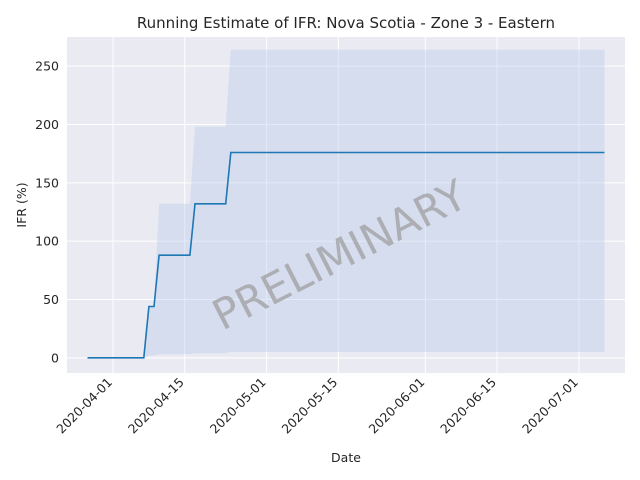 The image size is (640, 480). What do you see at coordinates (51, 299) in the screenshot?
I see `y-tick-label: 50` at bounding box center [51, 299].